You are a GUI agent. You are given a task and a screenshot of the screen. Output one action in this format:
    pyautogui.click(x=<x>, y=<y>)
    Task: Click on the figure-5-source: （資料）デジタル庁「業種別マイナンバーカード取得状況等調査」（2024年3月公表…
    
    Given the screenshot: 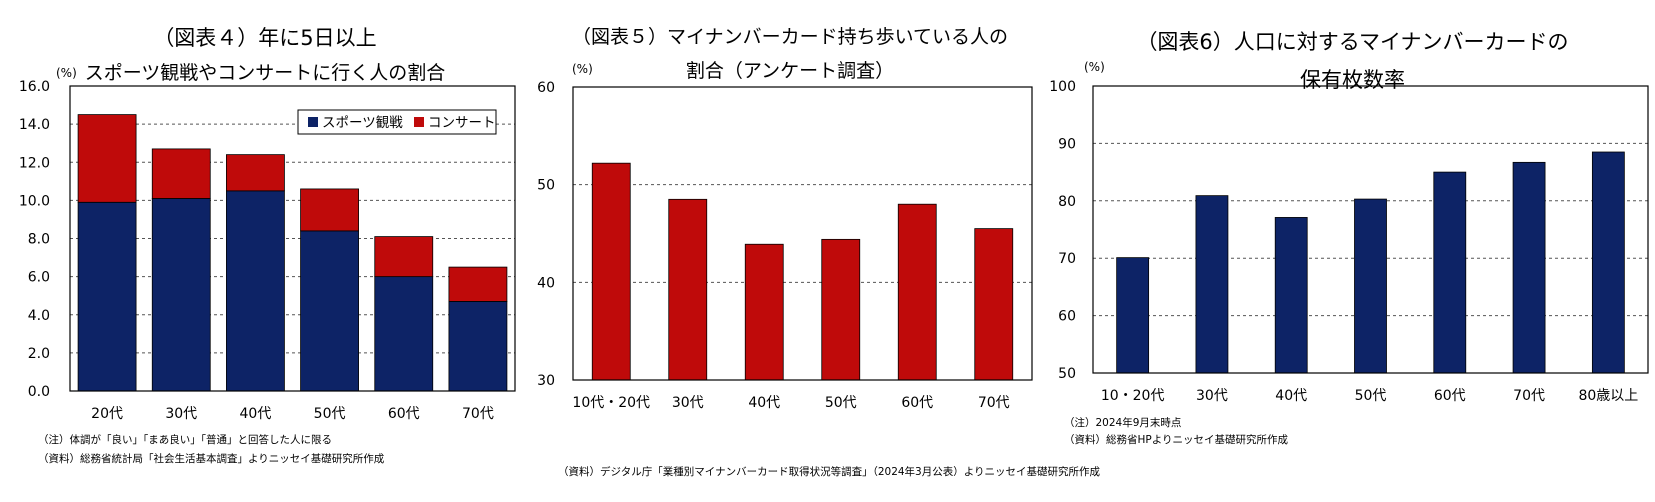 What is the action you would take?
    pyautogui.click(x=829, y=472)
    